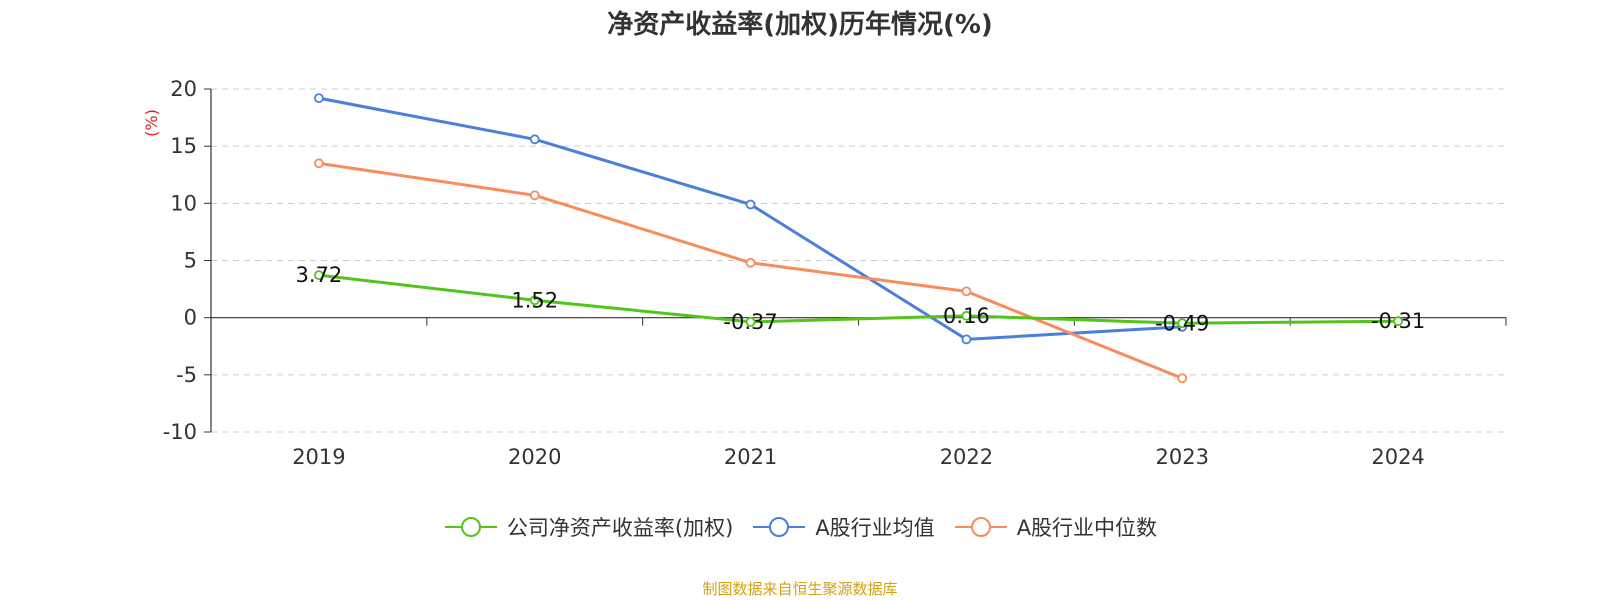 The image size is (1600, 600). I want to click on x-tick-label: 2020, so click(534, 457).